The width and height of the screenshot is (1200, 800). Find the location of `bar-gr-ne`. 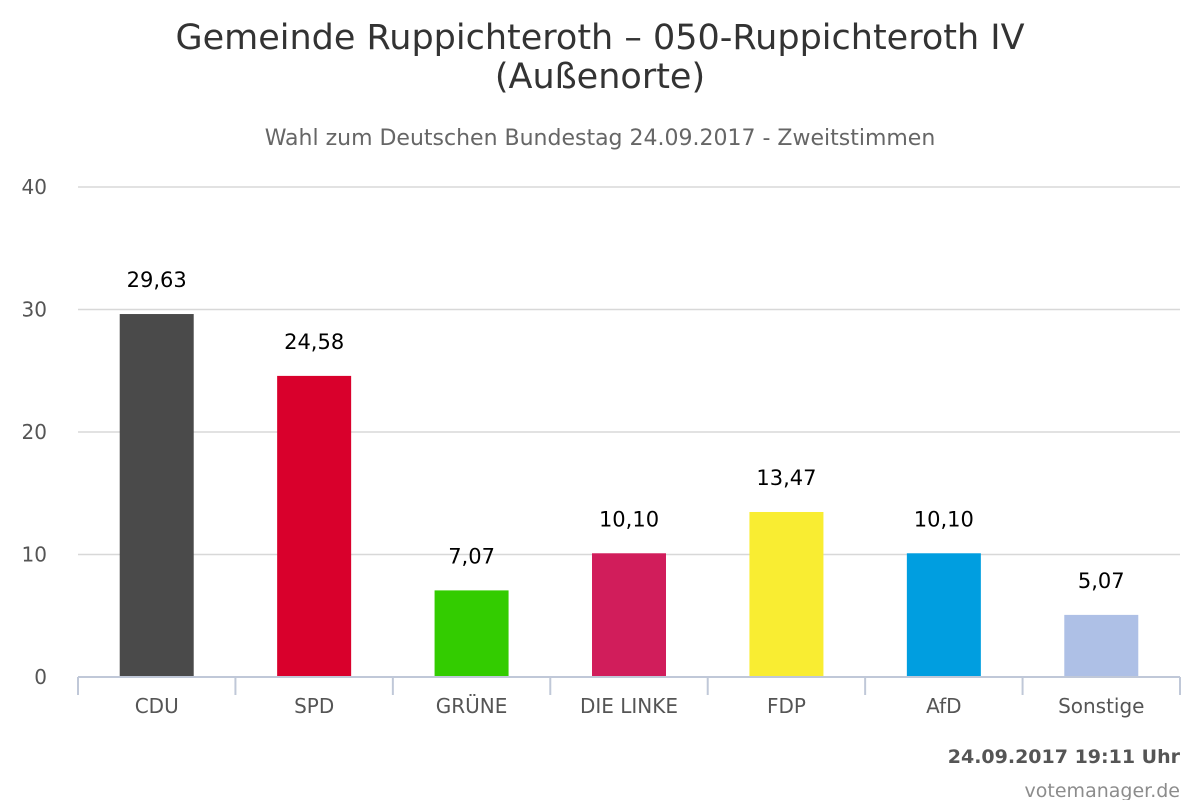

bar-gr-ne is located at coordinates (471, 633).